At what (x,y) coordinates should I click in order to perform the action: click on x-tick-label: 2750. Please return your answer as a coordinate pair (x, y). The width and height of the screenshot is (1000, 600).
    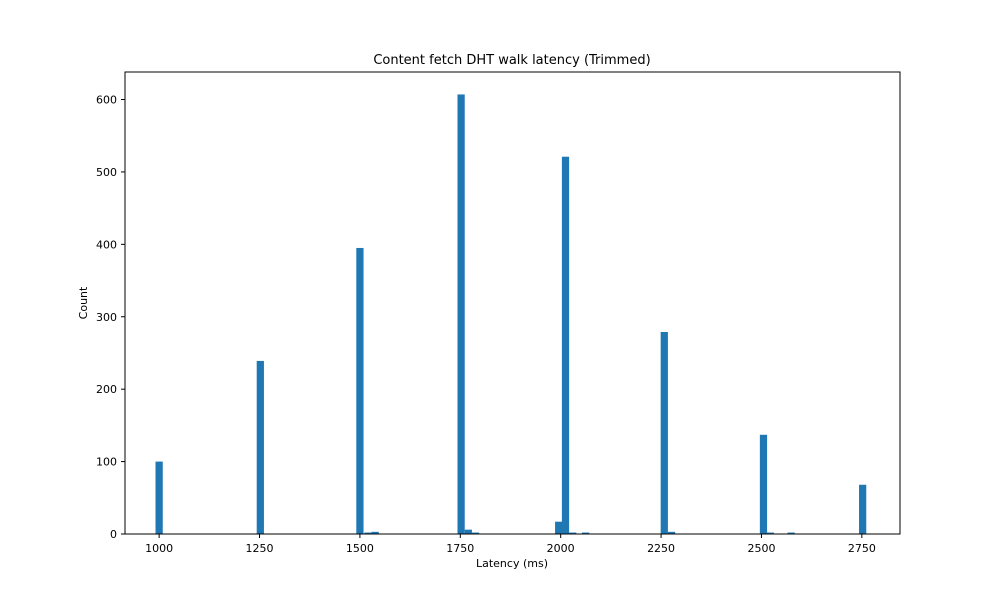
    Looking at the image, I should click on (862, 548).